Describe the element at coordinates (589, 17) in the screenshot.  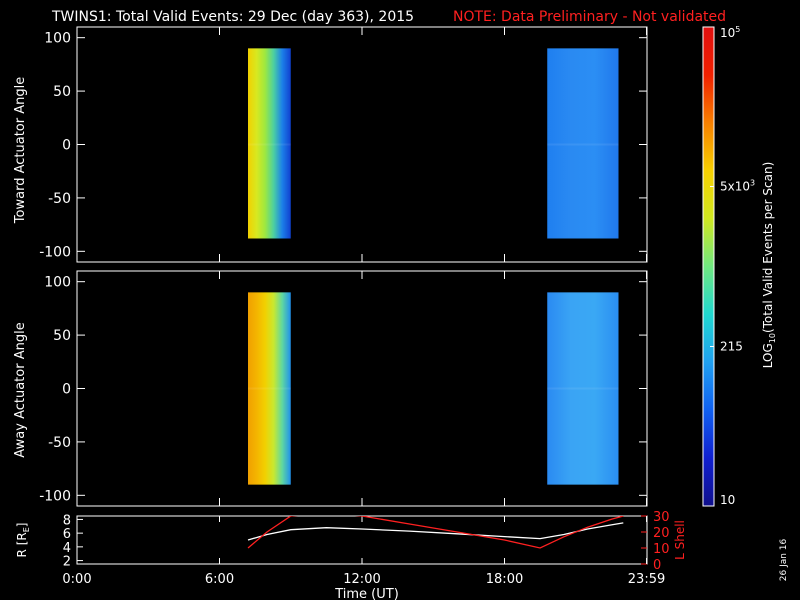
I see `preliminary-note: NOTE: Data Preliminary - Not validated` at that location.